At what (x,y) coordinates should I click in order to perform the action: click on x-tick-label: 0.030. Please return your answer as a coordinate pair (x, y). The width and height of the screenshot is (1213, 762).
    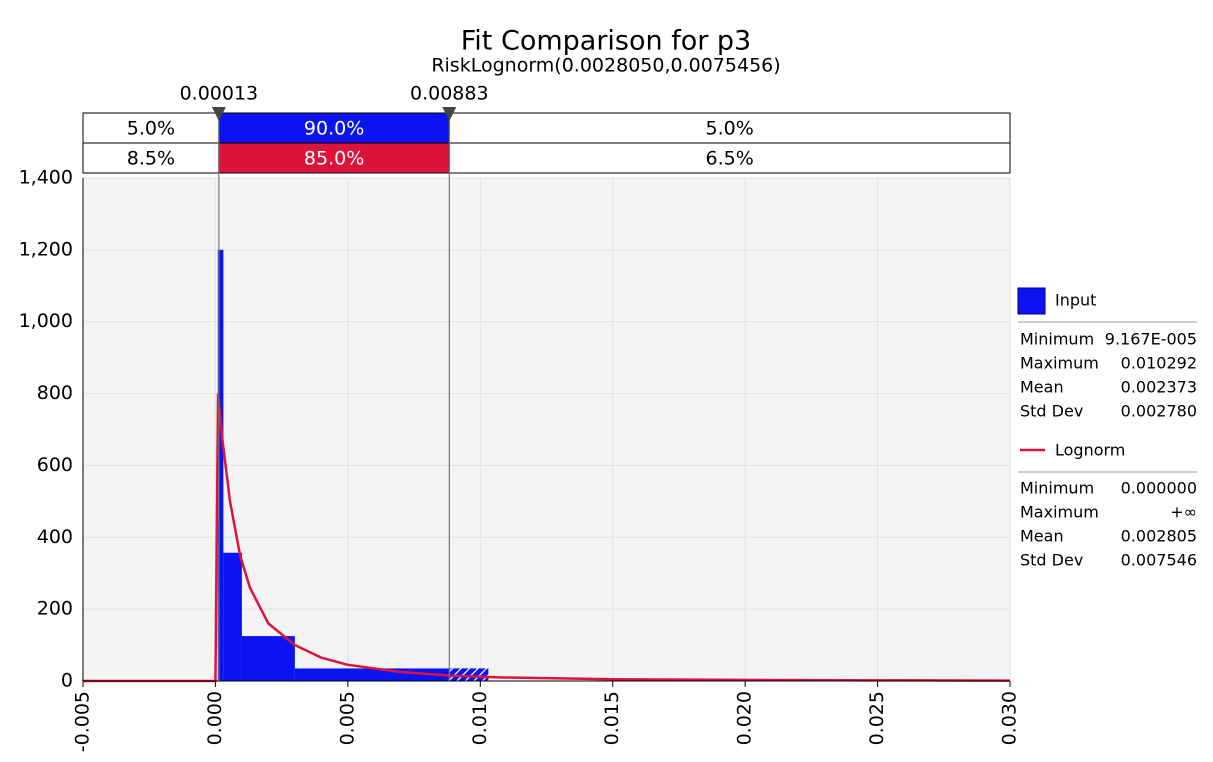
    Looking at the image, I should click on (1010, 718).